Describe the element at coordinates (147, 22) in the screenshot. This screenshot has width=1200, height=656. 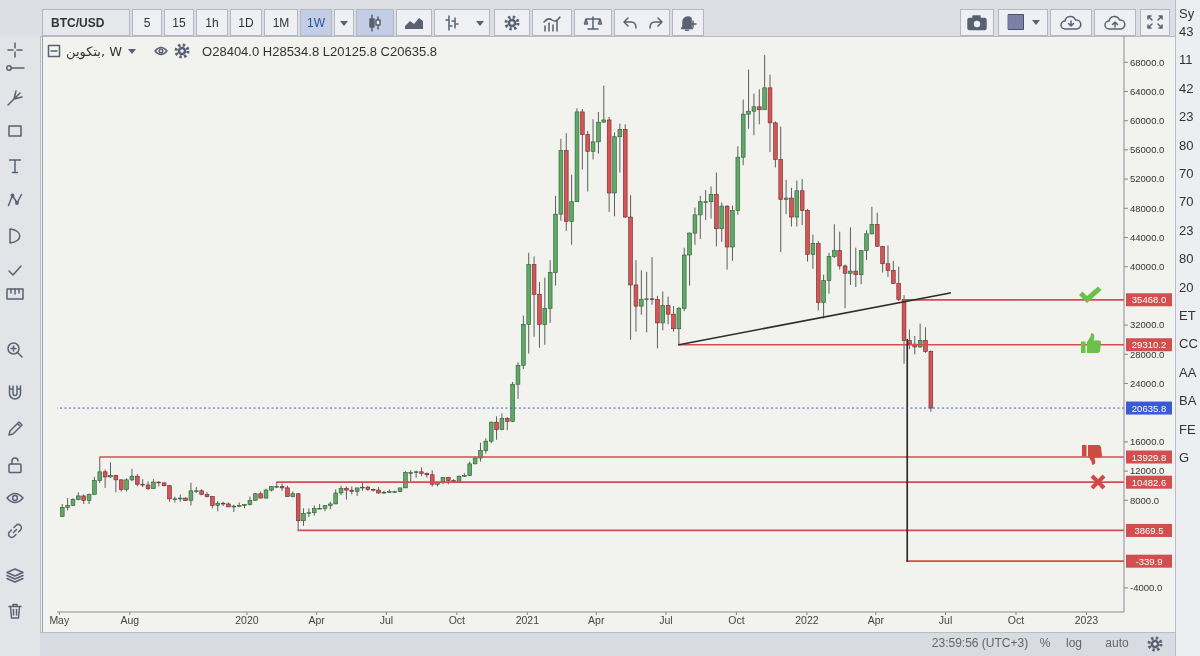
I see `toolbar-button: 5` at that location.